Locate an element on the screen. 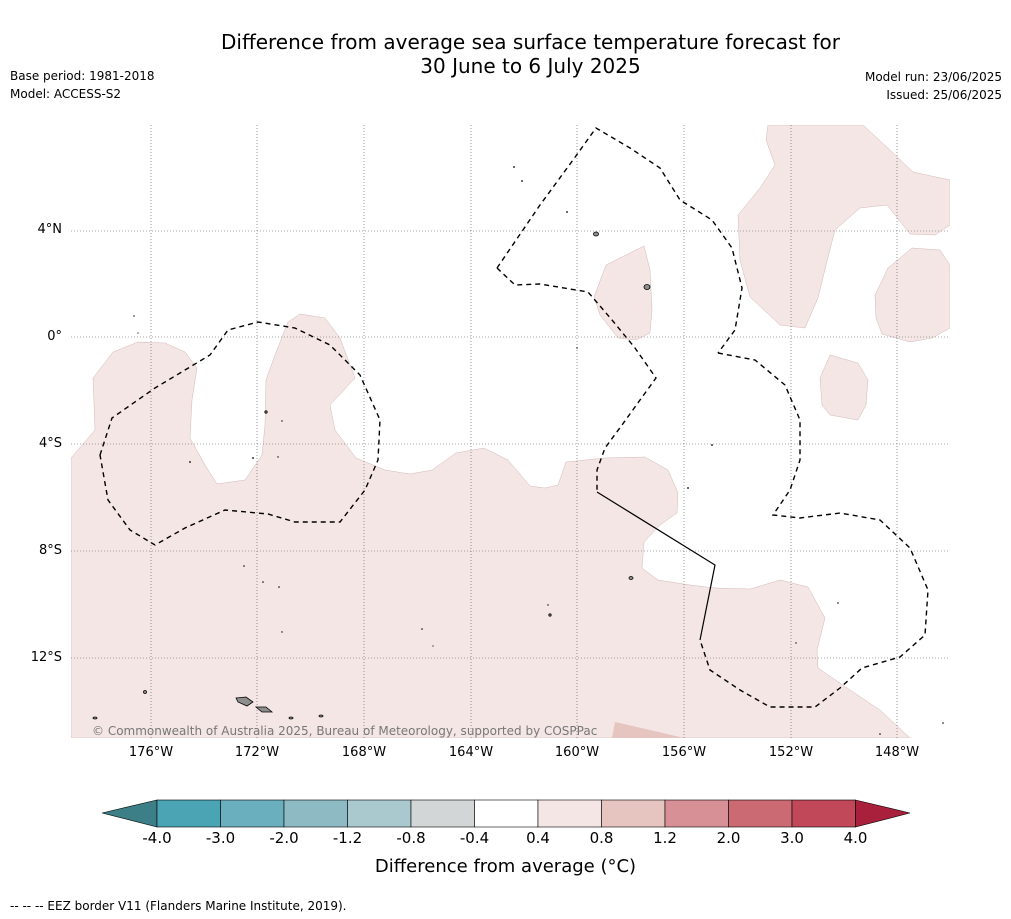  colorbar is located at coordinates (506, 813).